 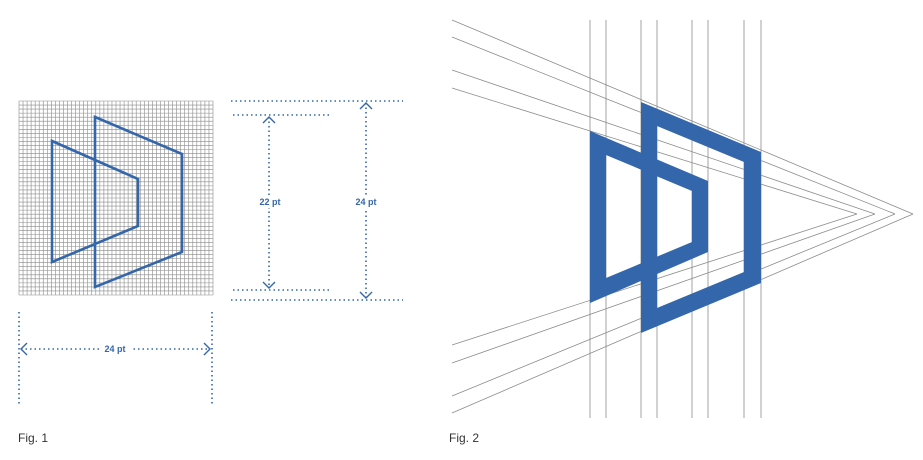 I want to click on fig1-caption: Fig. 1, so click(x=33, y=438).